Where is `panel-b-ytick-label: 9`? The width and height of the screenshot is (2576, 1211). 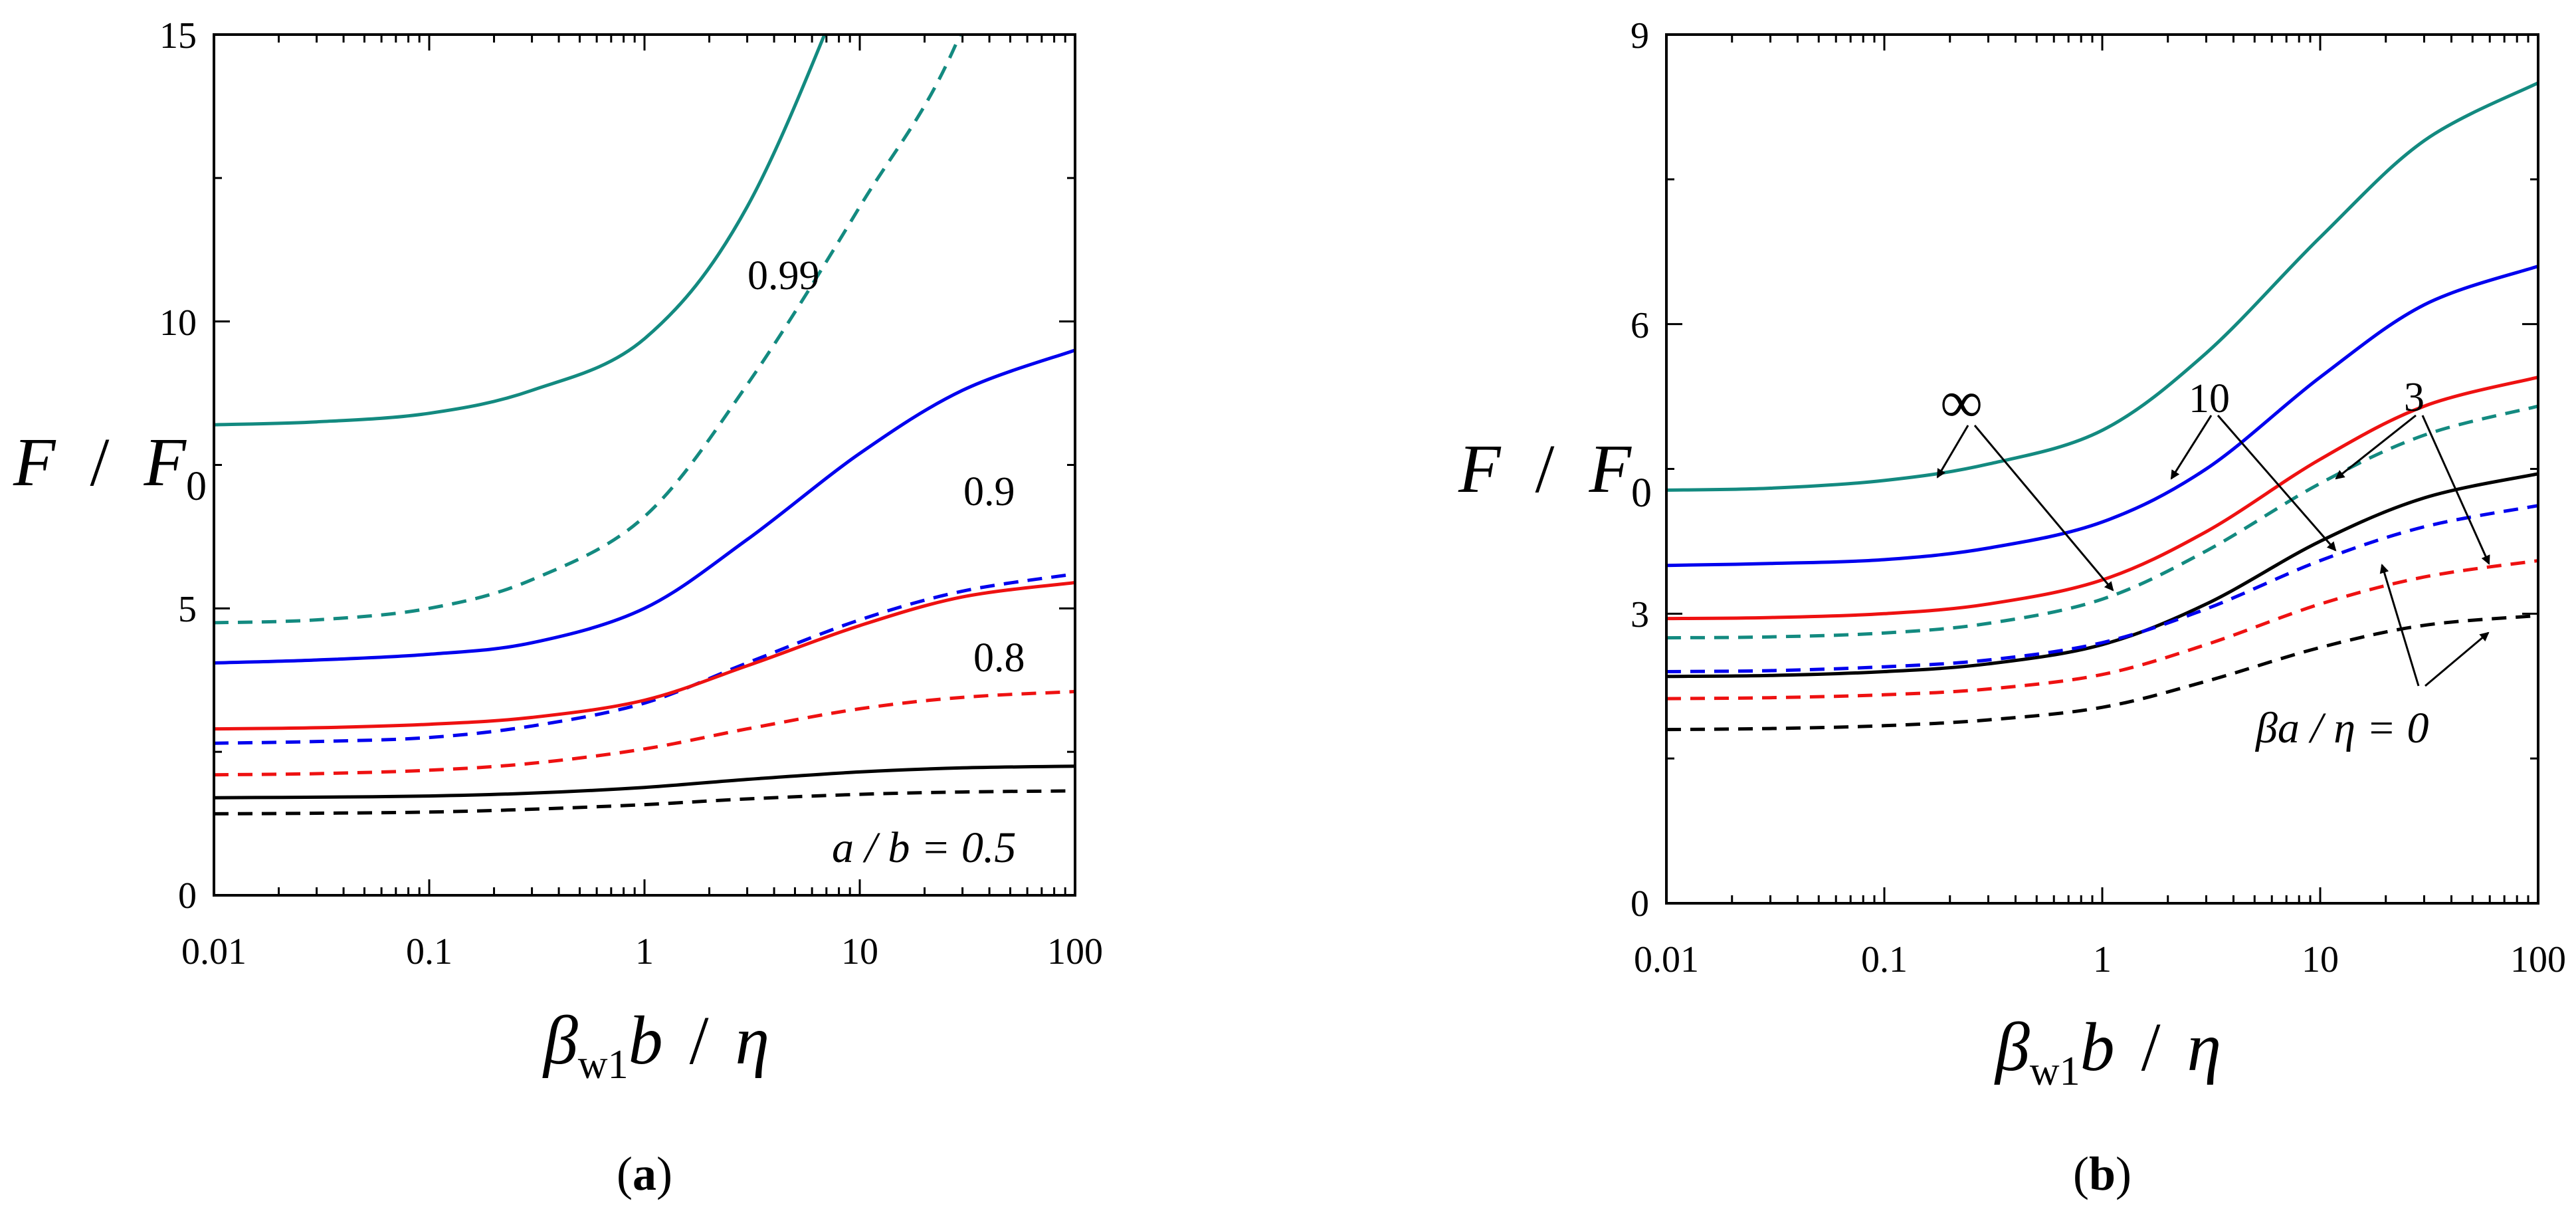
panel-b-ytick-label: 9 is located at coordinates (1640, 35).